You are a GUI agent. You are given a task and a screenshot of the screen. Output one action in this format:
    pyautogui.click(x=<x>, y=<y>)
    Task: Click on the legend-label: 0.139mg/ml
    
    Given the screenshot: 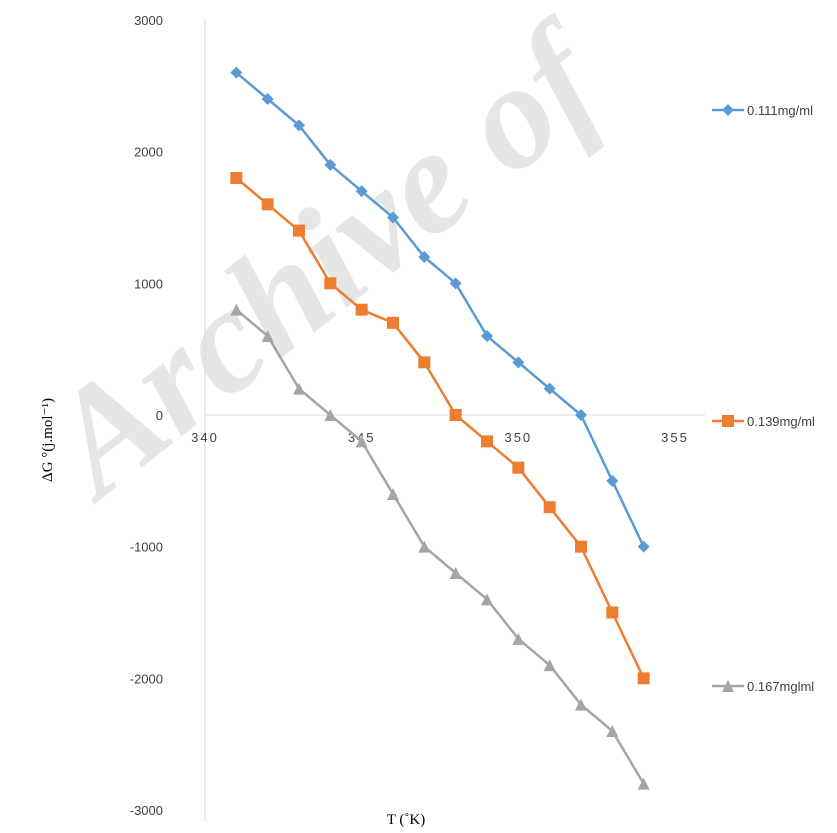 What is the action you would take?
    pyautogui.click(x=781, y=421)
    